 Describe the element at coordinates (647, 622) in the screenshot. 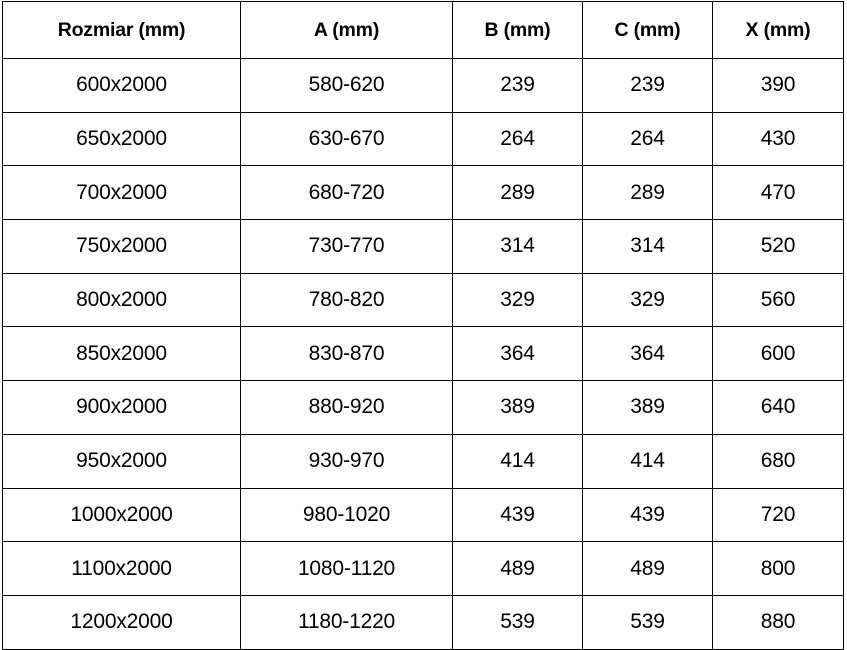

I see `cell-c: 539` at that location.